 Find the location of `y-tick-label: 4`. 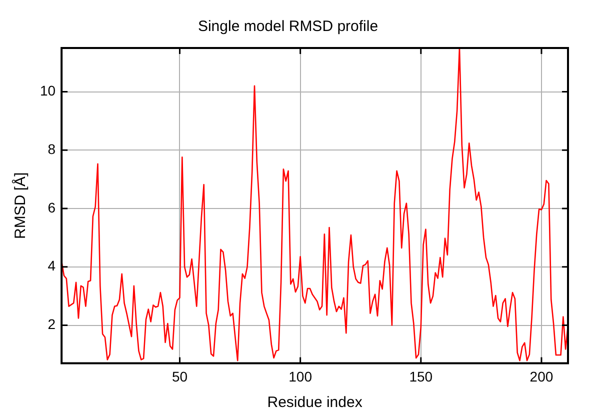

y-tick-label: 4 is located at coordinates (52, 266).